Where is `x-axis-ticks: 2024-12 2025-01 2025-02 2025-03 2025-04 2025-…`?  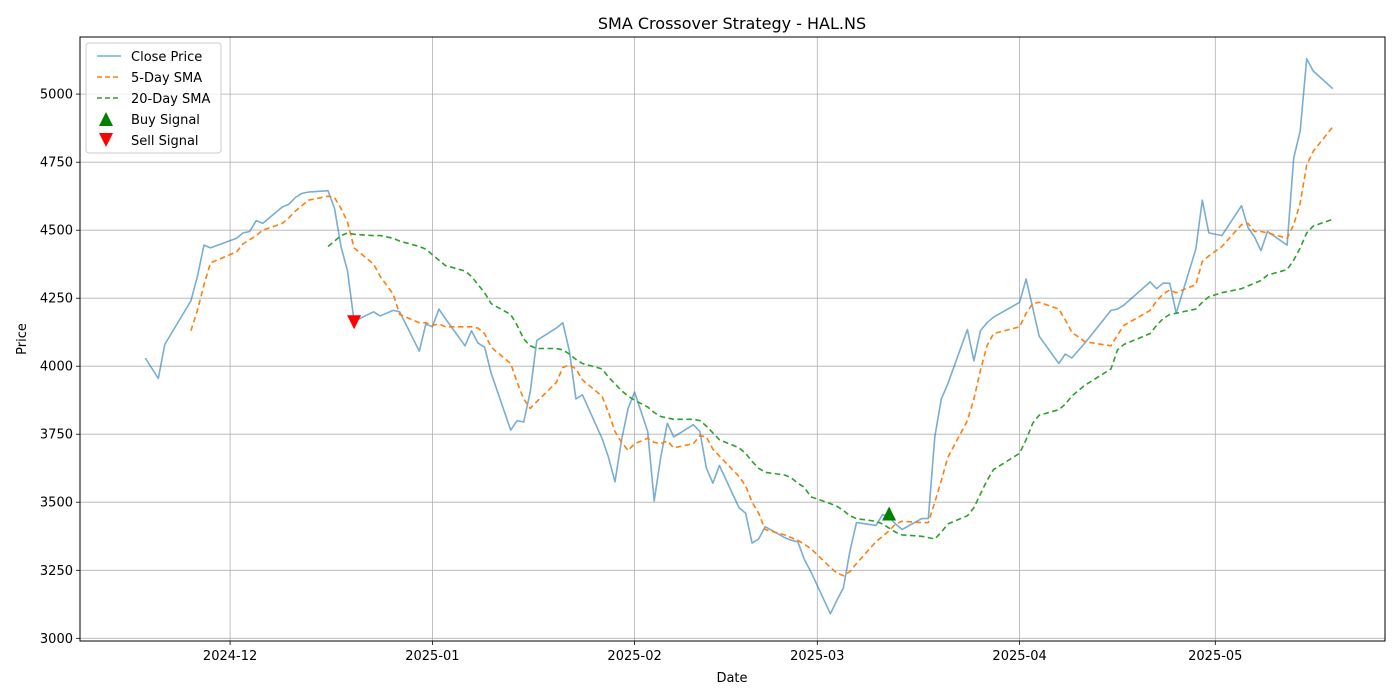
x-axis-ticks: 2024-12 2025-01 2025-02 2025-03 2025-04 2025-… is located at coordinates (722, 652).